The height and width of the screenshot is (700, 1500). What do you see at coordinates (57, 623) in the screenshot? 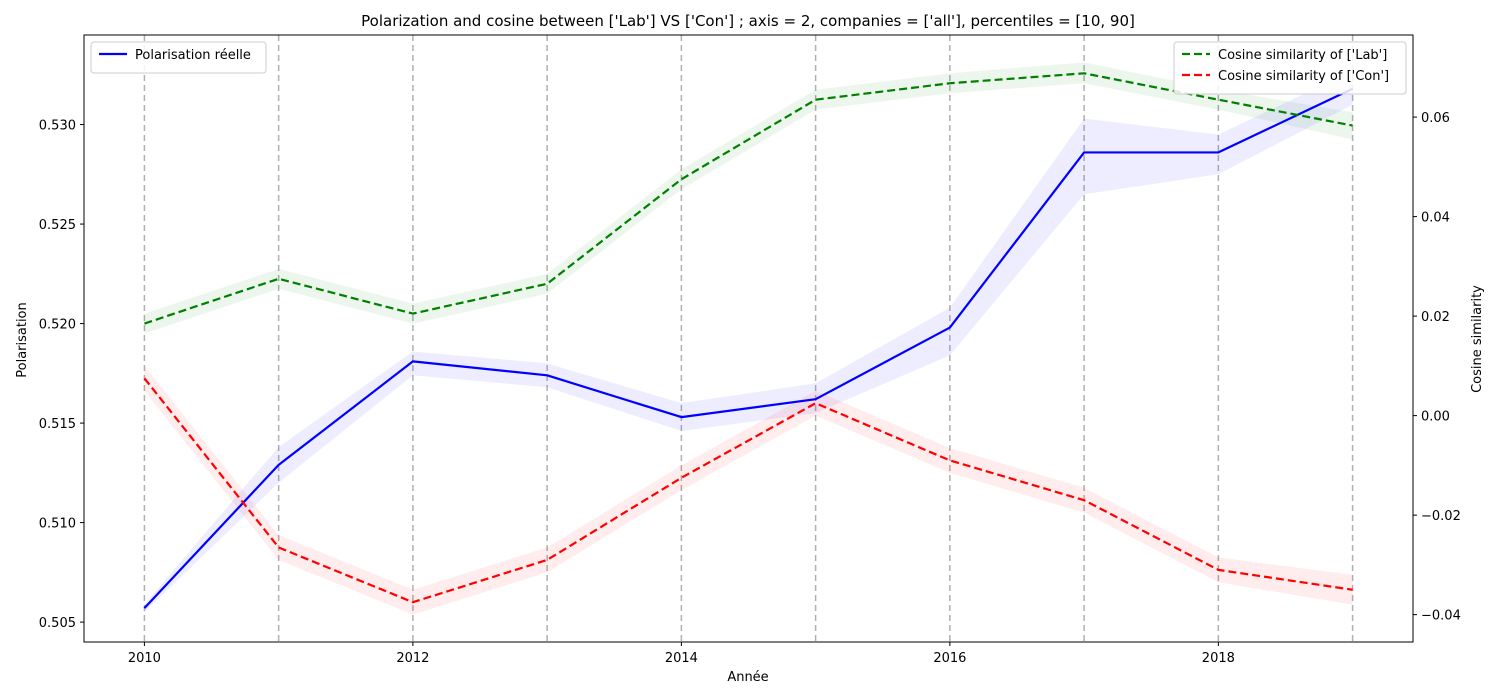
I see `y-left-tick-label: 0.505` at bounding box center [57, 623].